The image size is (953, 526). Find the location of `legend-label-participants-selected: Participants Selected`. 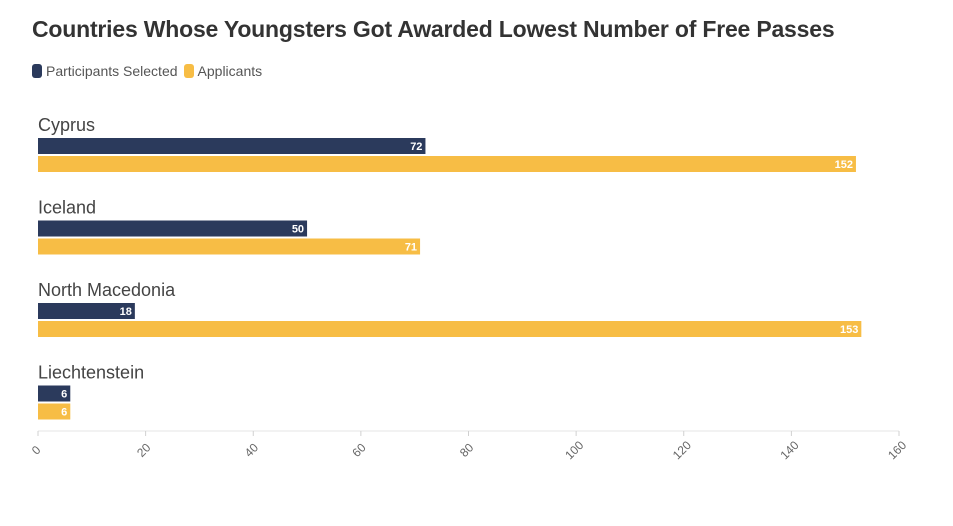

legend-label-participants-selected: Participants Selected is located at coordinates (112, 71).